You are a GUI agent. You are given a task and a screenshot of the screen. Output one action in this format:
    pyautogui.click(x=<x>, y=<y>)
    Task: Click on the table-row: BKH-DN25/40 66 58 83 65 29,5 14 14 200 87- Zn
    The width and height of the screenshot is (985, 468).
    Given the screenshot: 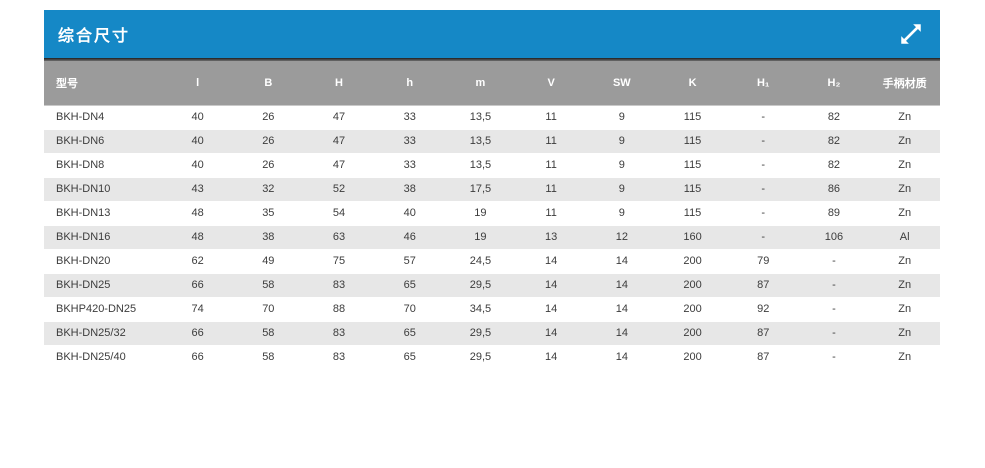 What is the action you would take?
    pyautogui.click(x=492, y=357)
    